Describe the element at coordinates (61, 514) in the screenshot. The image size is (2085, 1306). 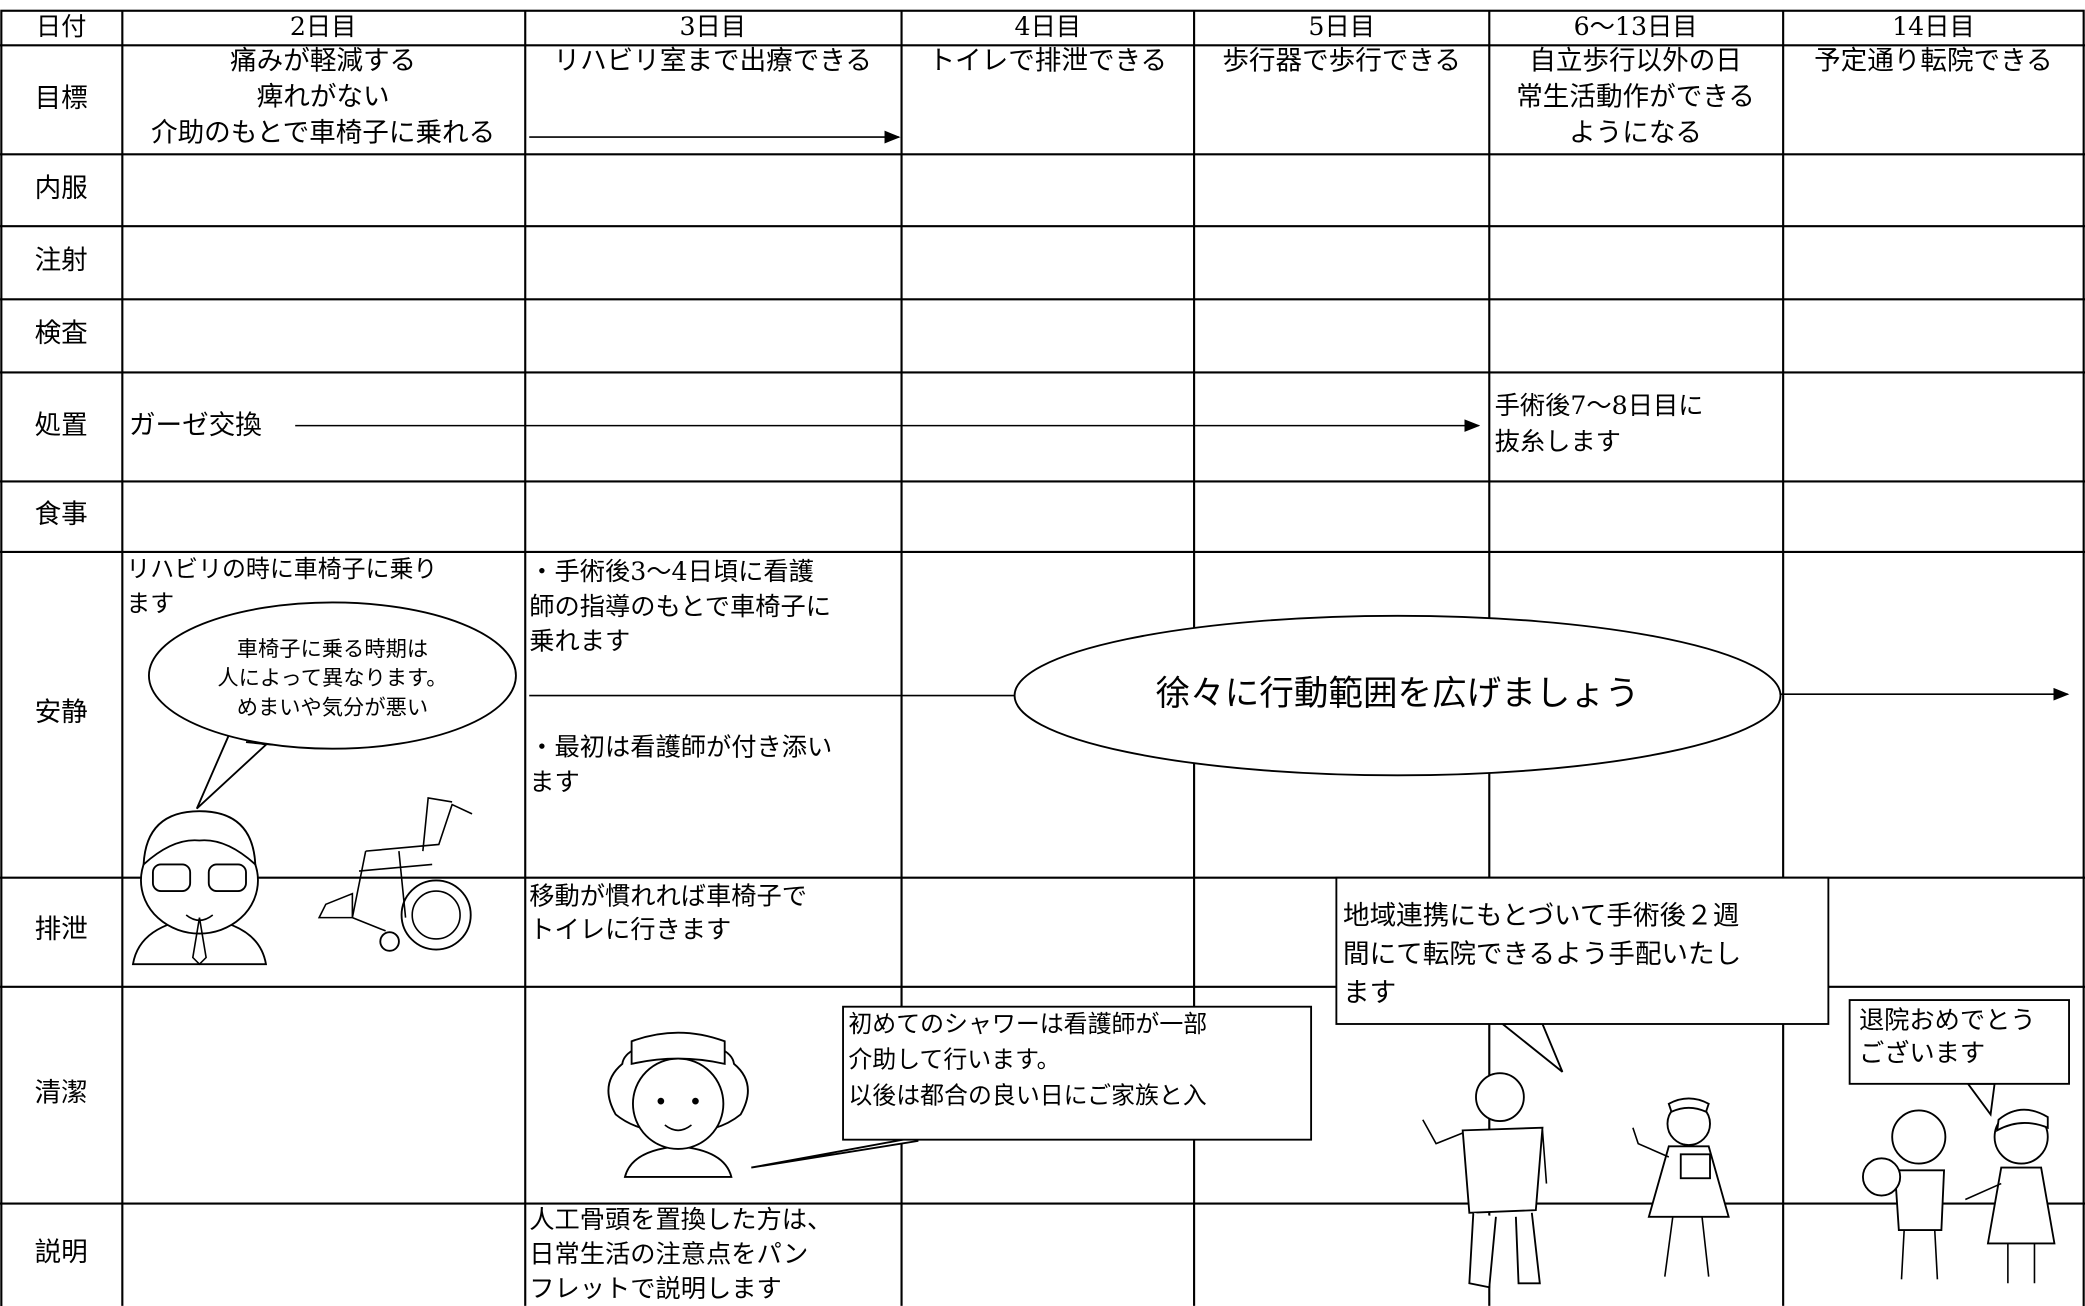
I see `row-label: 食事` at that location.